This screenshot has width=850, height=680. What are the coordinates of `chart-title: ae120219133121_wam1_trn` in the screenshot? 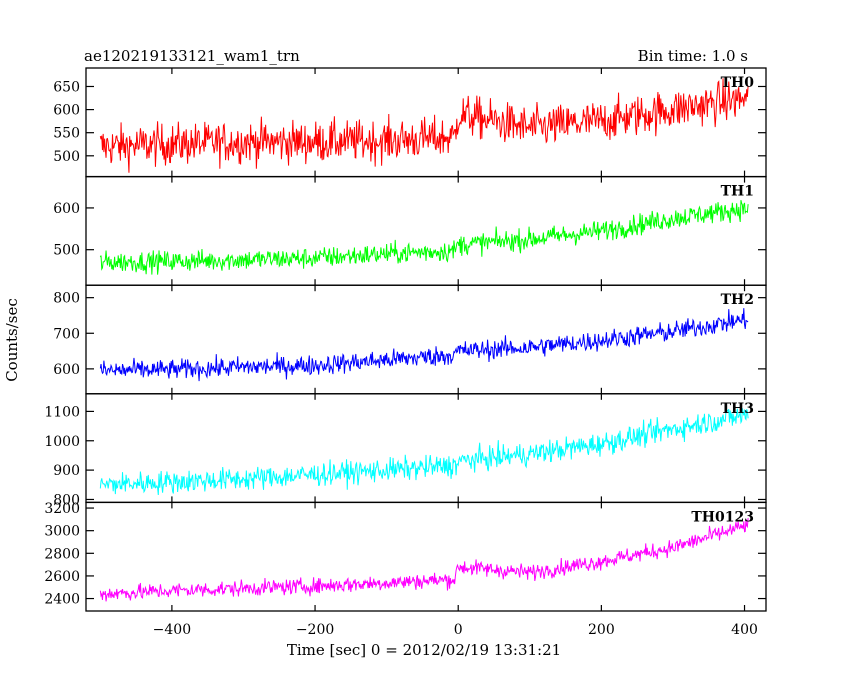 It's located at (192, 56).